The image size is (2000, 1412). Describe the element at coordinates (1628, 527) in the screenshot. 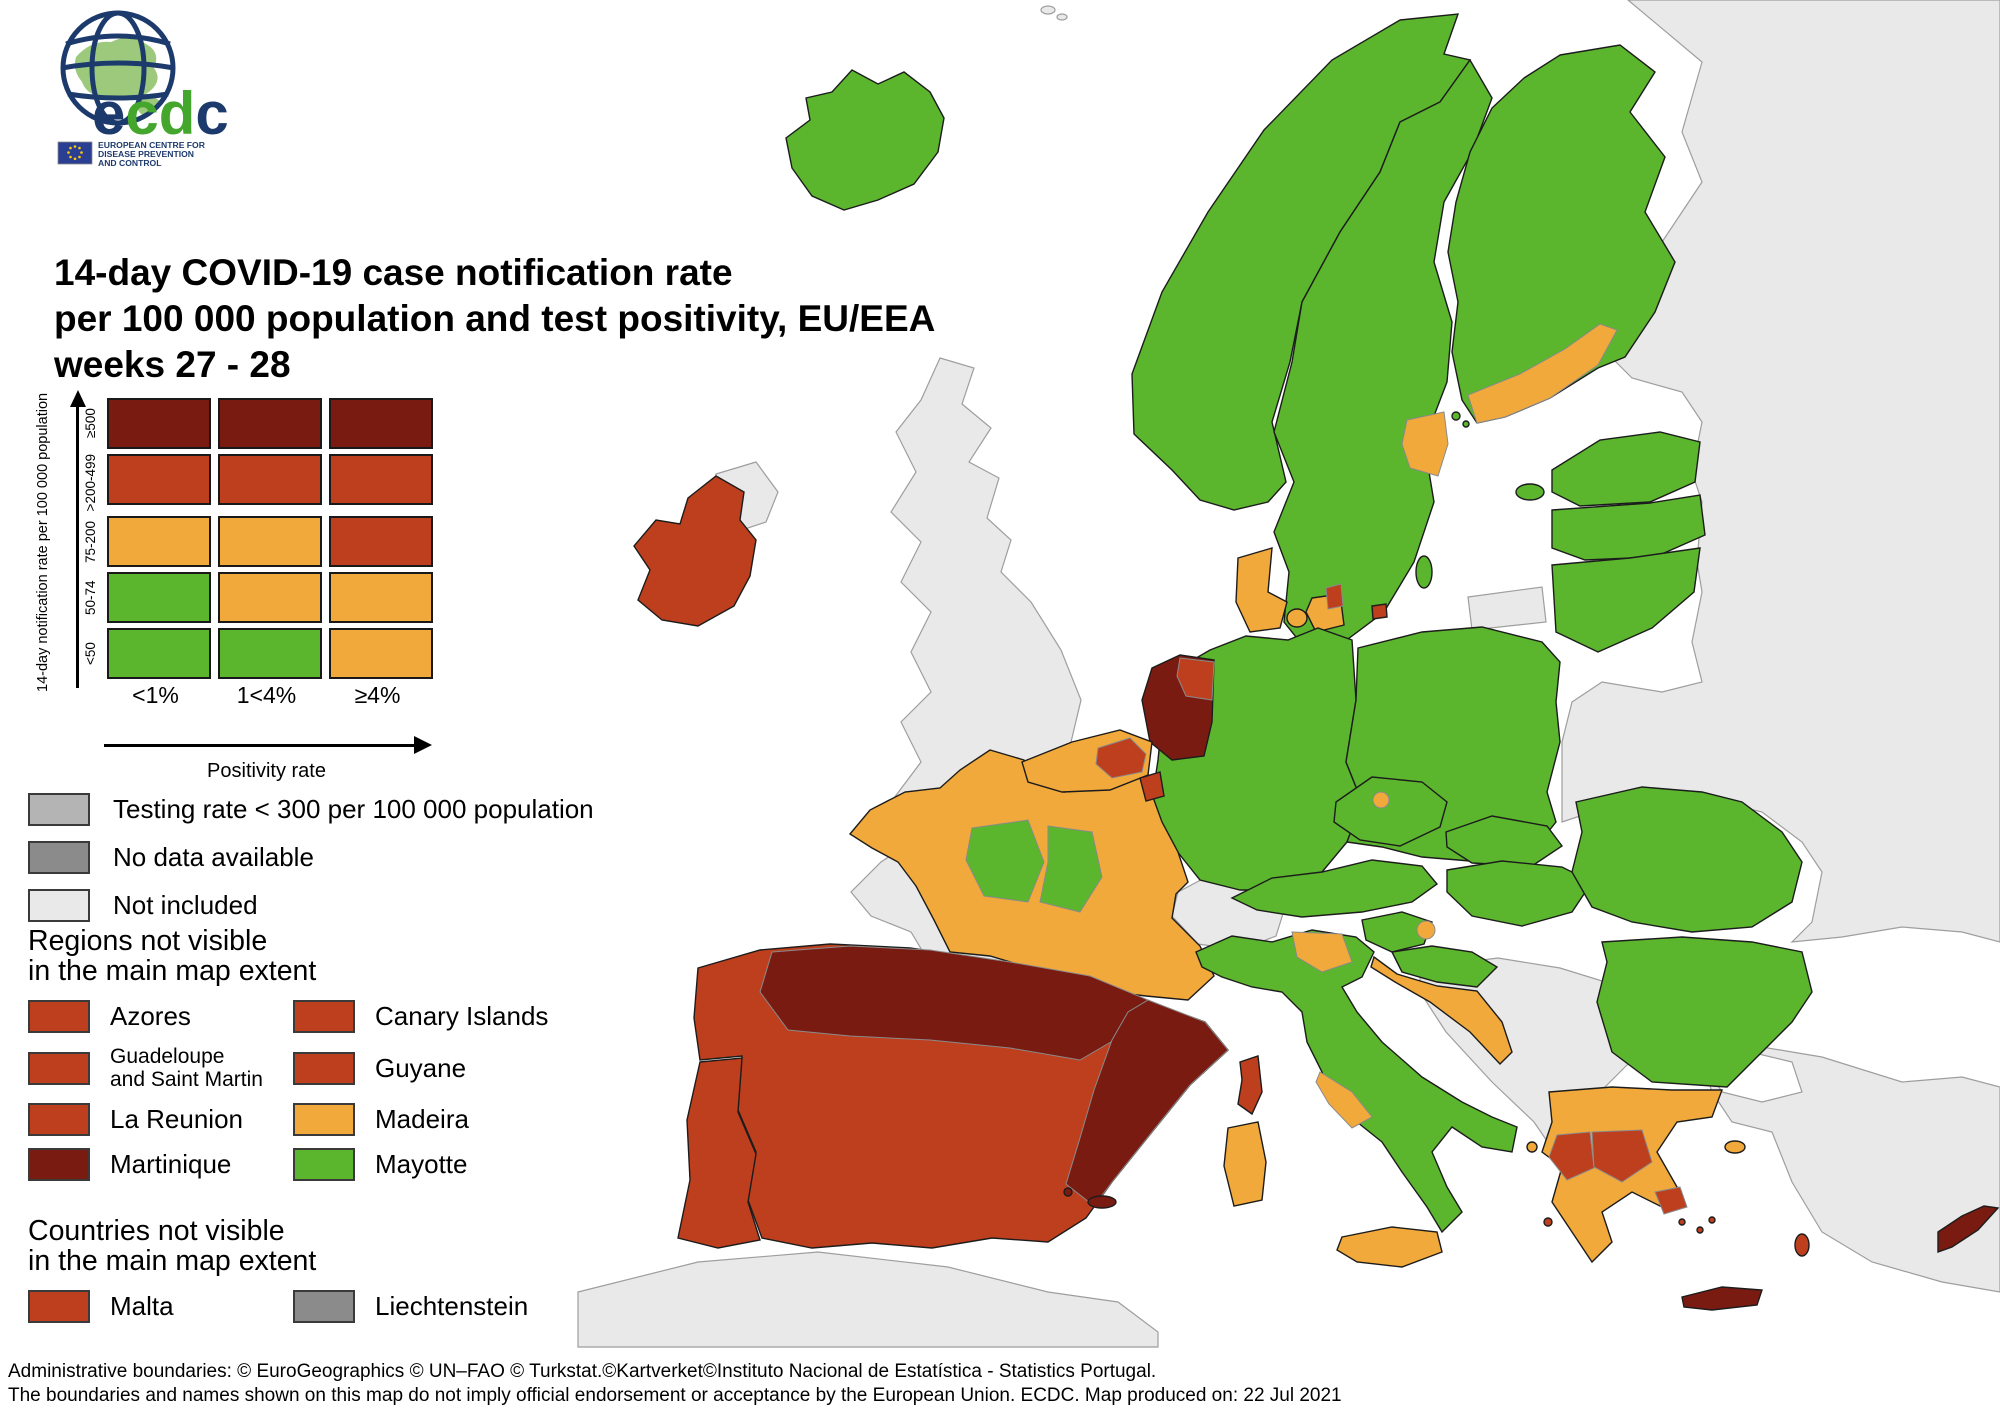

I see `map-region-latvia` at that location.